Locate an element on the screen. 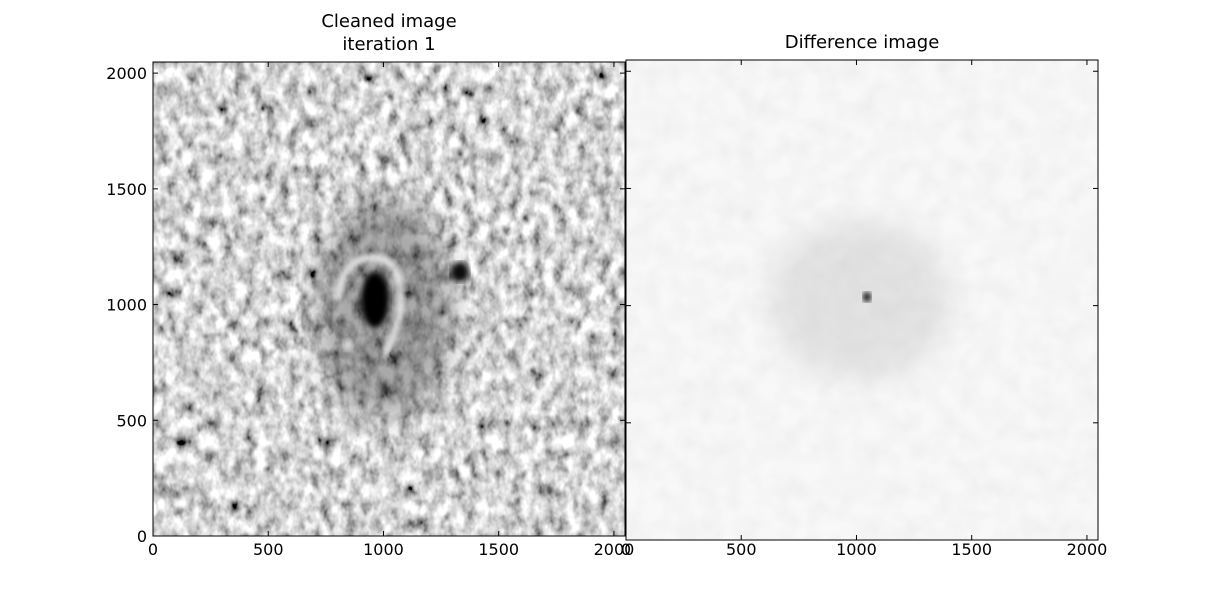  y-tick-label: 2000 is located at coordinates (126, 73).